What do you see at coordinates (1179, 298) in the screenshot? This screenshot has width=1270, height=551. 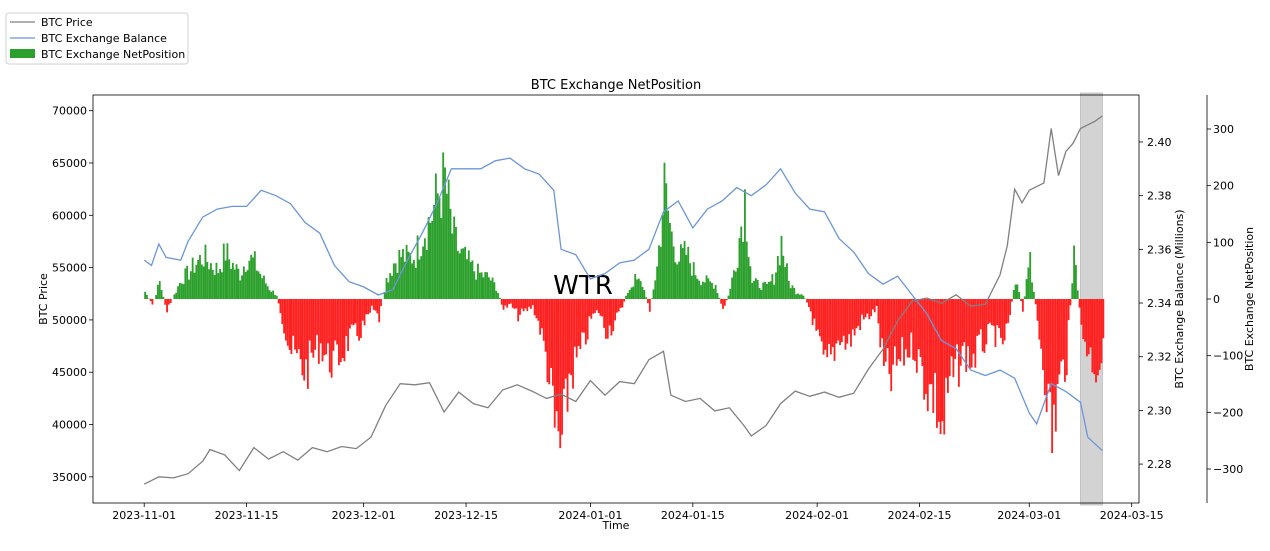 I see `y-axis-right-label: BTC Exchange Balance (Millions)` at bounding box center [1179, 298].